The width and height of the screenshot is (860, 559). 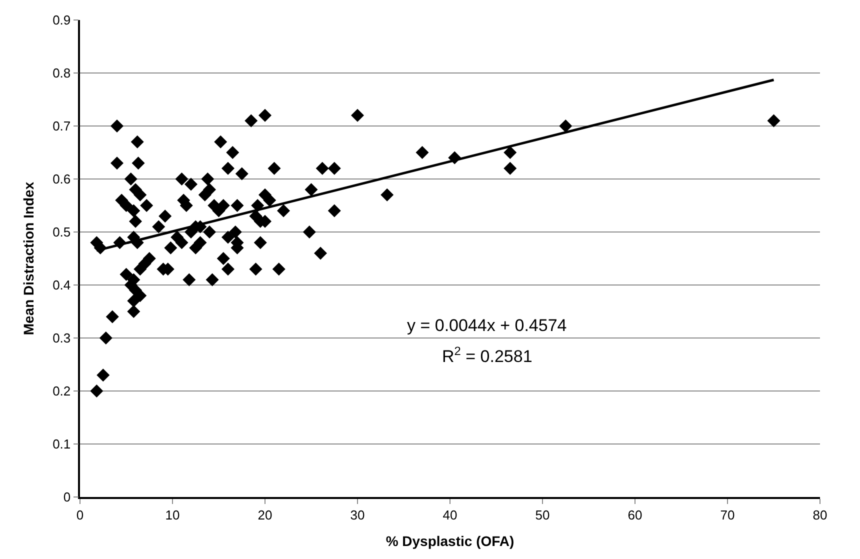 What do you see at coordinates (727, 514) in the screenshot?
I see `x-tick-label: 70` at bounding box center [727, 514].